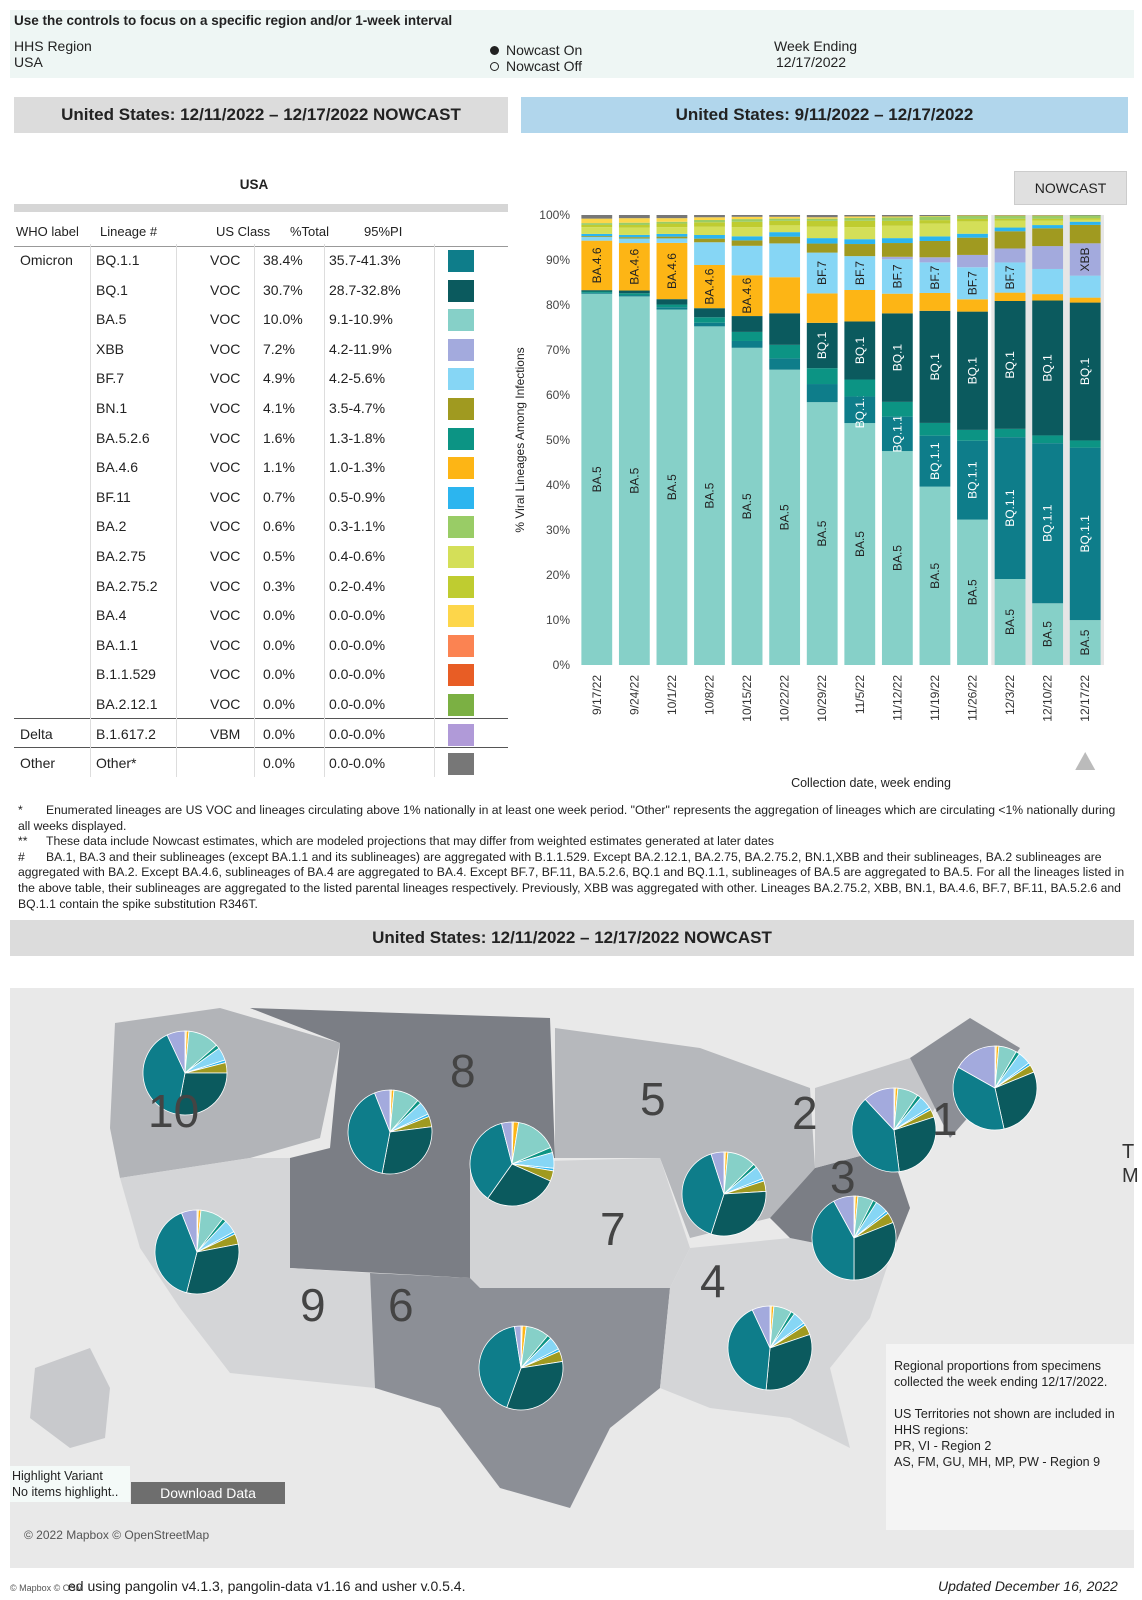  Describe the element at coordinates (70, 1398) in the screenshot. I see `alaska-shape` at that location.